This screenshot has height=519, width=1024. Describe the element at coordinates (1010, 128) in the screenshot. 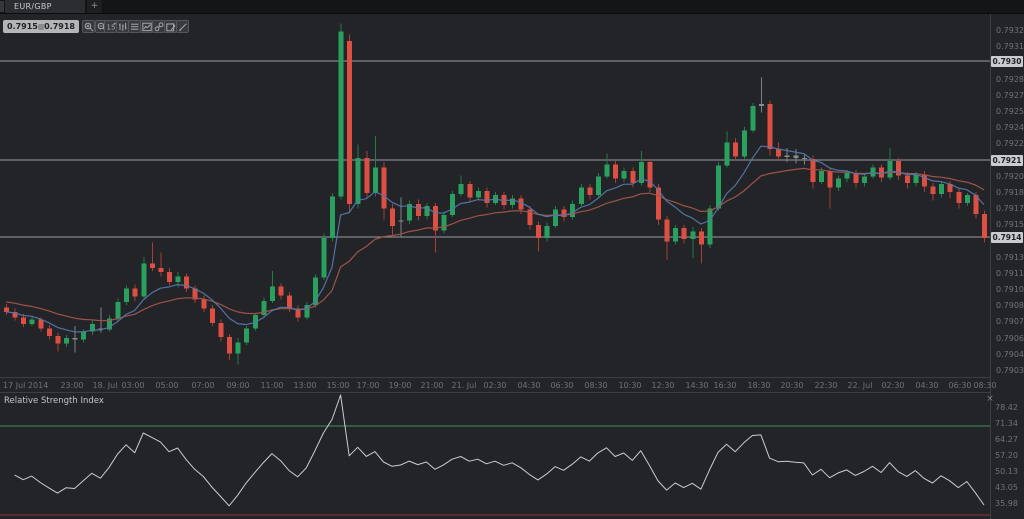

I see `price-axis-label: 0.7924` at that location.